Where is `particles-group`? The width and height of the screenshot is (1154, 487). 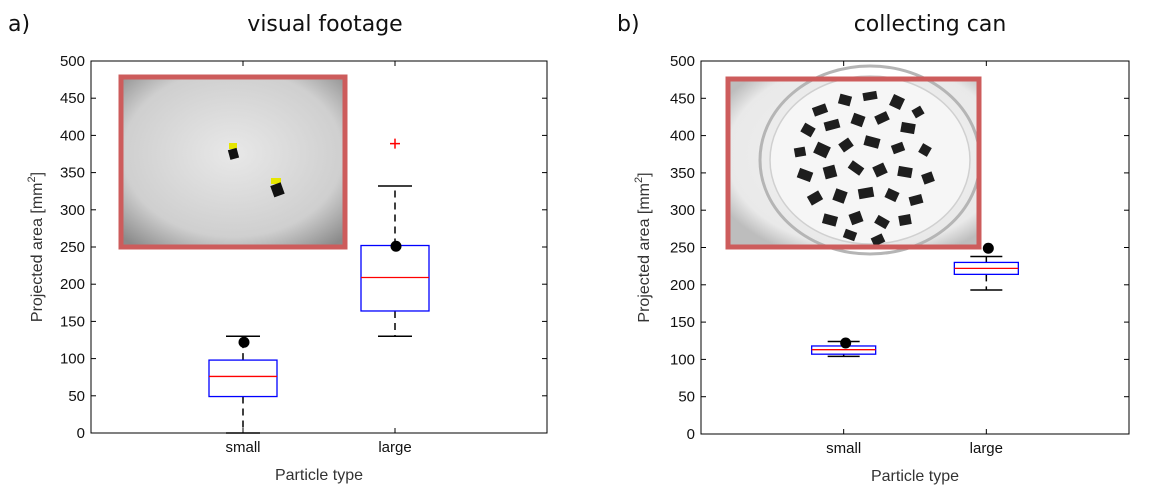
particles-group is located at coordinates (864, 168).